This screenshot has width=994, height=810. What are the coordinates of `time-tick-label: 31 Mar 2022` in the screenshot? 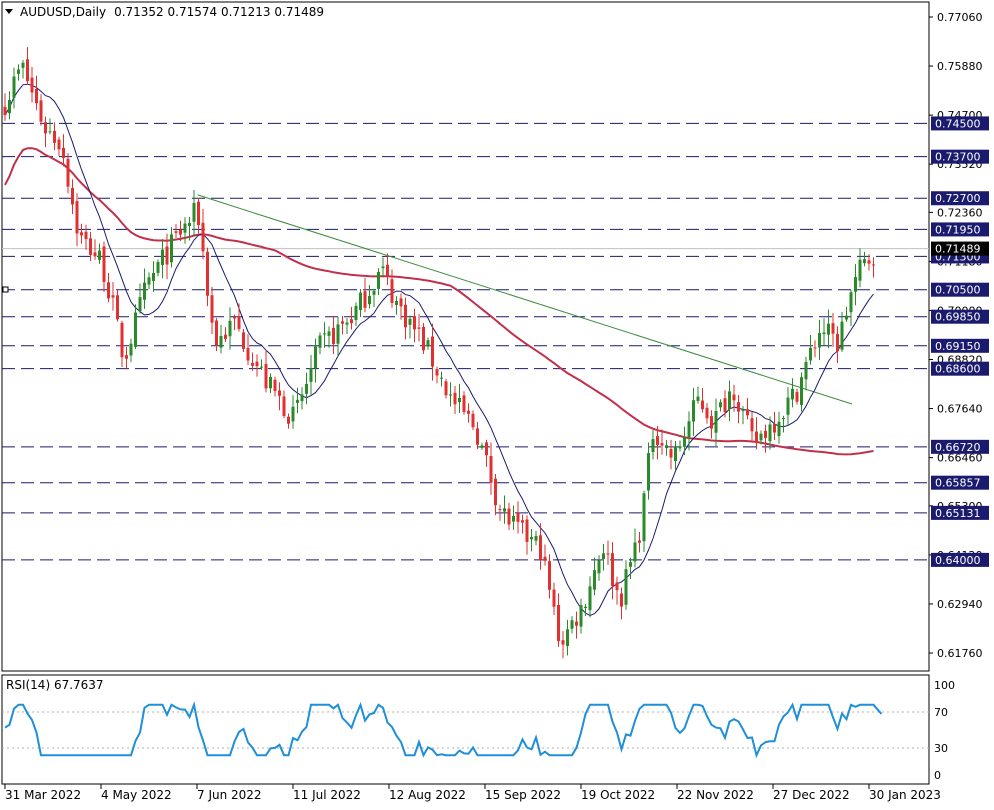 It's located at (43, 795).